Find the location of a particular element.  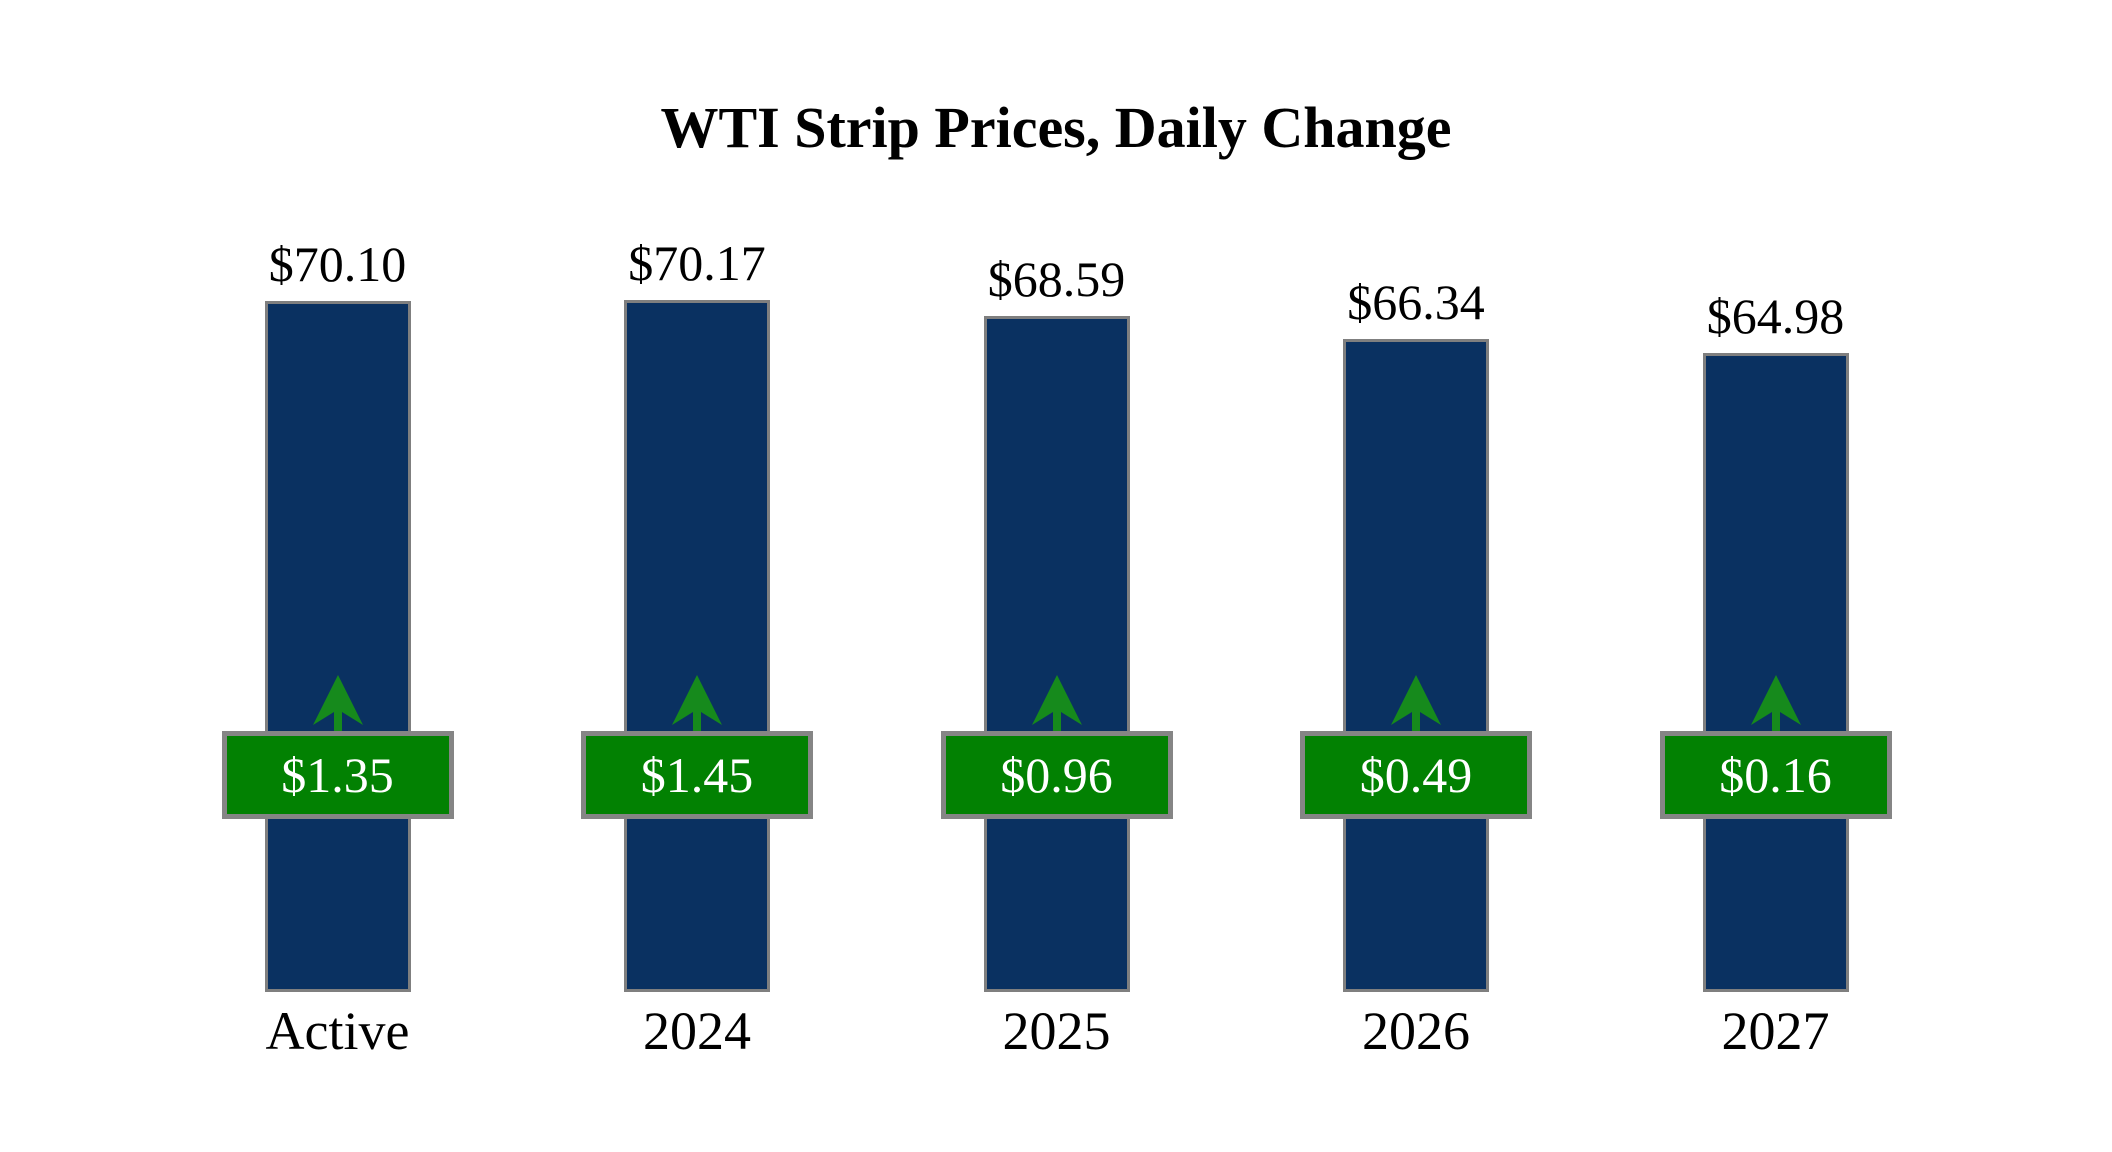

category-label: 2026 is located at coordinates (1416, 1031).